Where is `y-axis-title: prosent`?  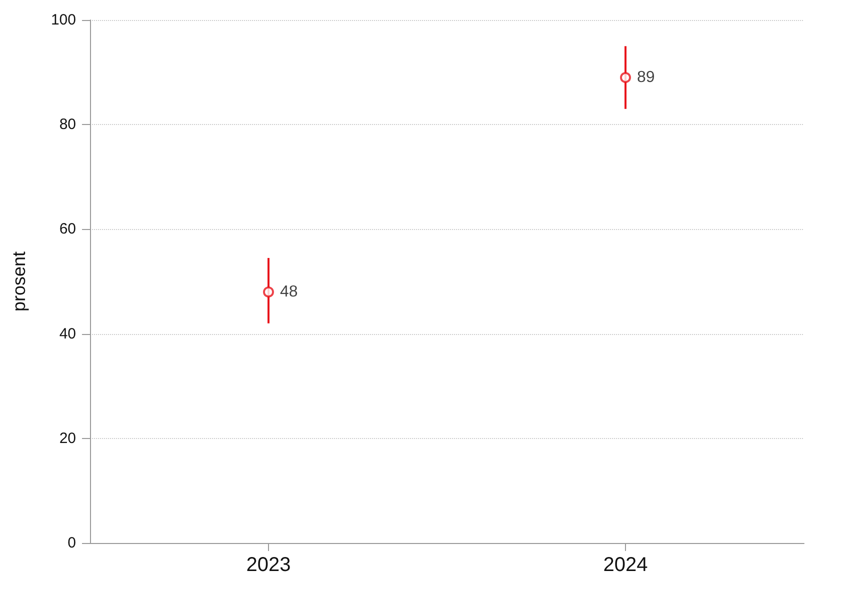 y-axis-title: prosent is located at coordinates (19, 281).